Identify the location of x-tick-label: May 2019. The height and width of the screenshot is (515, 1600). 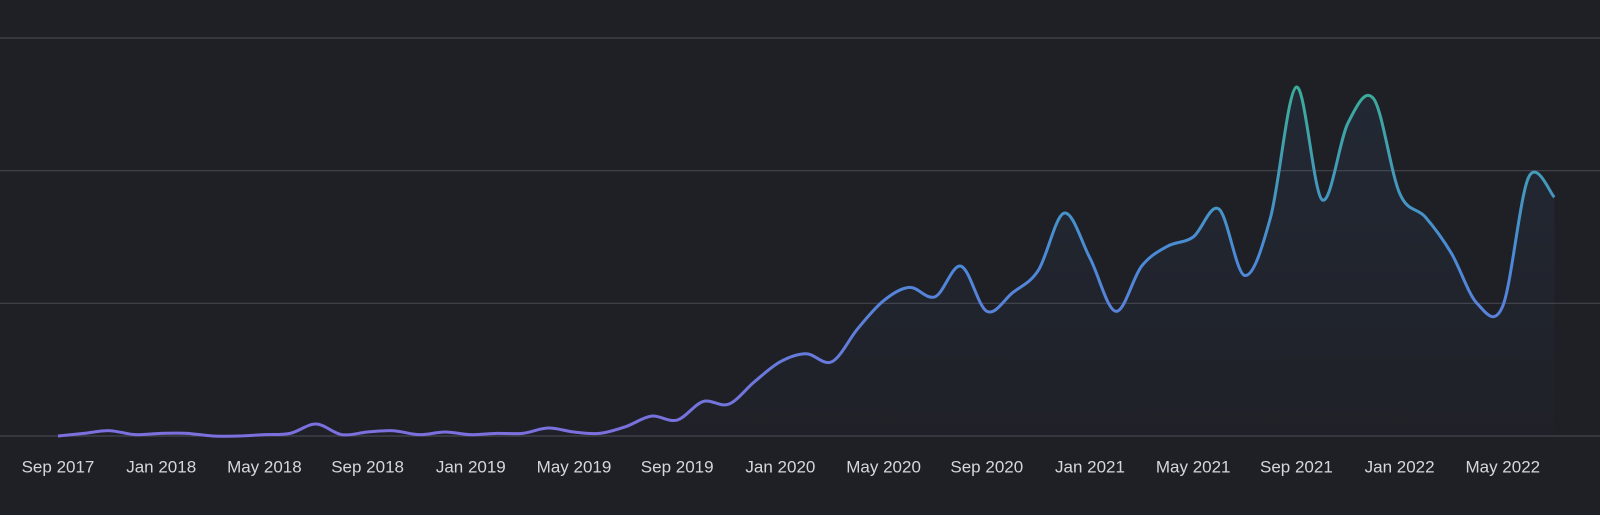
(574, 466).